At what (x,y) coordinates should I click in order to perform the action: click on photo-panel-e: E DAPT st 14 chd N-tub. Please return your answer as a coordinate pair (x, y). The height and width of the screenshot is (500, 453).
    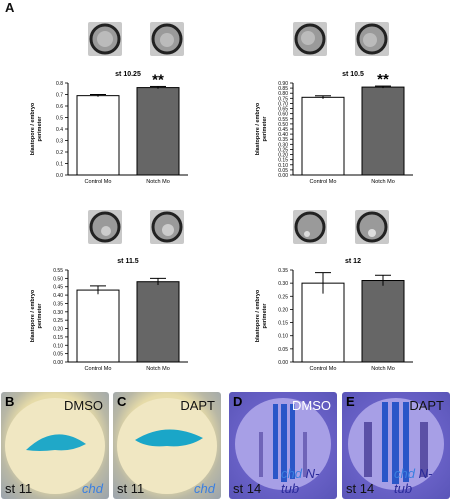
    Looking at the image, I should click on (396, 445).